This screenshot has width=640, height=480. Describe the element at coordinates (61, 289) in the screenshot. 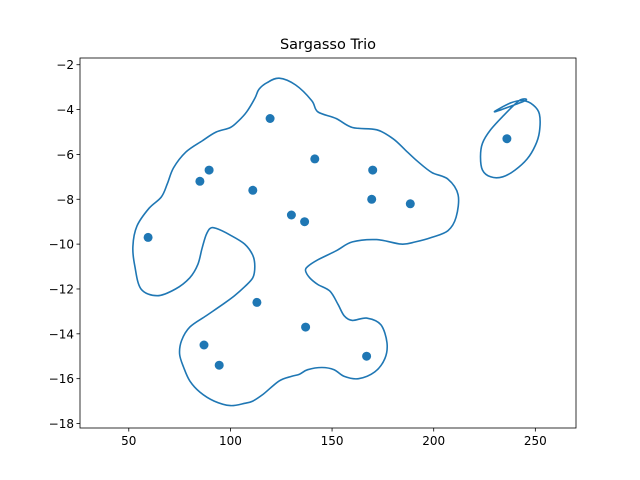

I see `y-tick-label: −12` at that location.